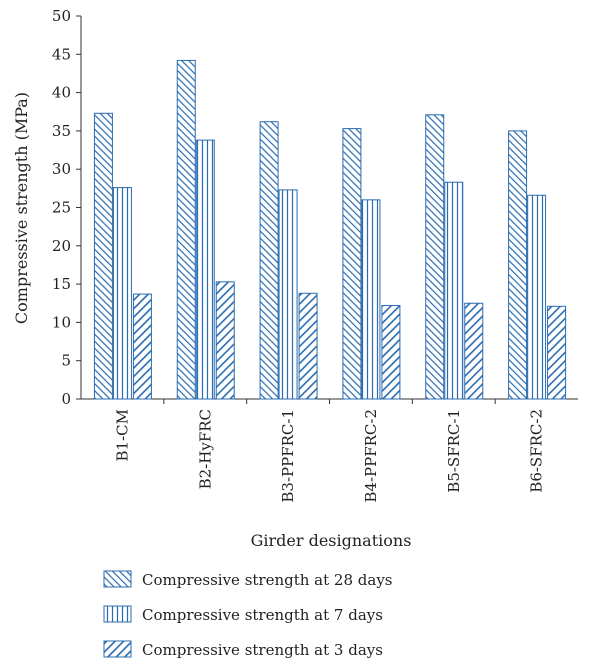 The height and width of the screenshot is (666, 597). I want to click on x-tick-label: B5-SFRC-1, so click(454, 451).